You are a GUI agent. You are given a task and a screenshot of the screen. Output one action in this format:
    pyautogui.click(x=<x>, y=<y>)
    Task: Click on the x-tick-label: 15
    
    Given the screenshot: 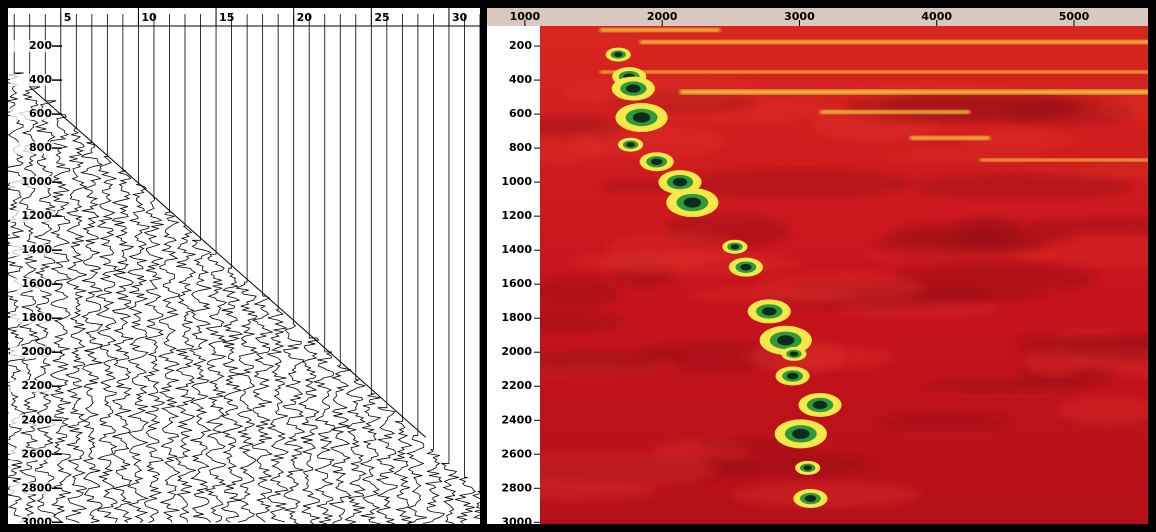 What is the action you would take?
    pyautogui.click(x=226, y=17)
    